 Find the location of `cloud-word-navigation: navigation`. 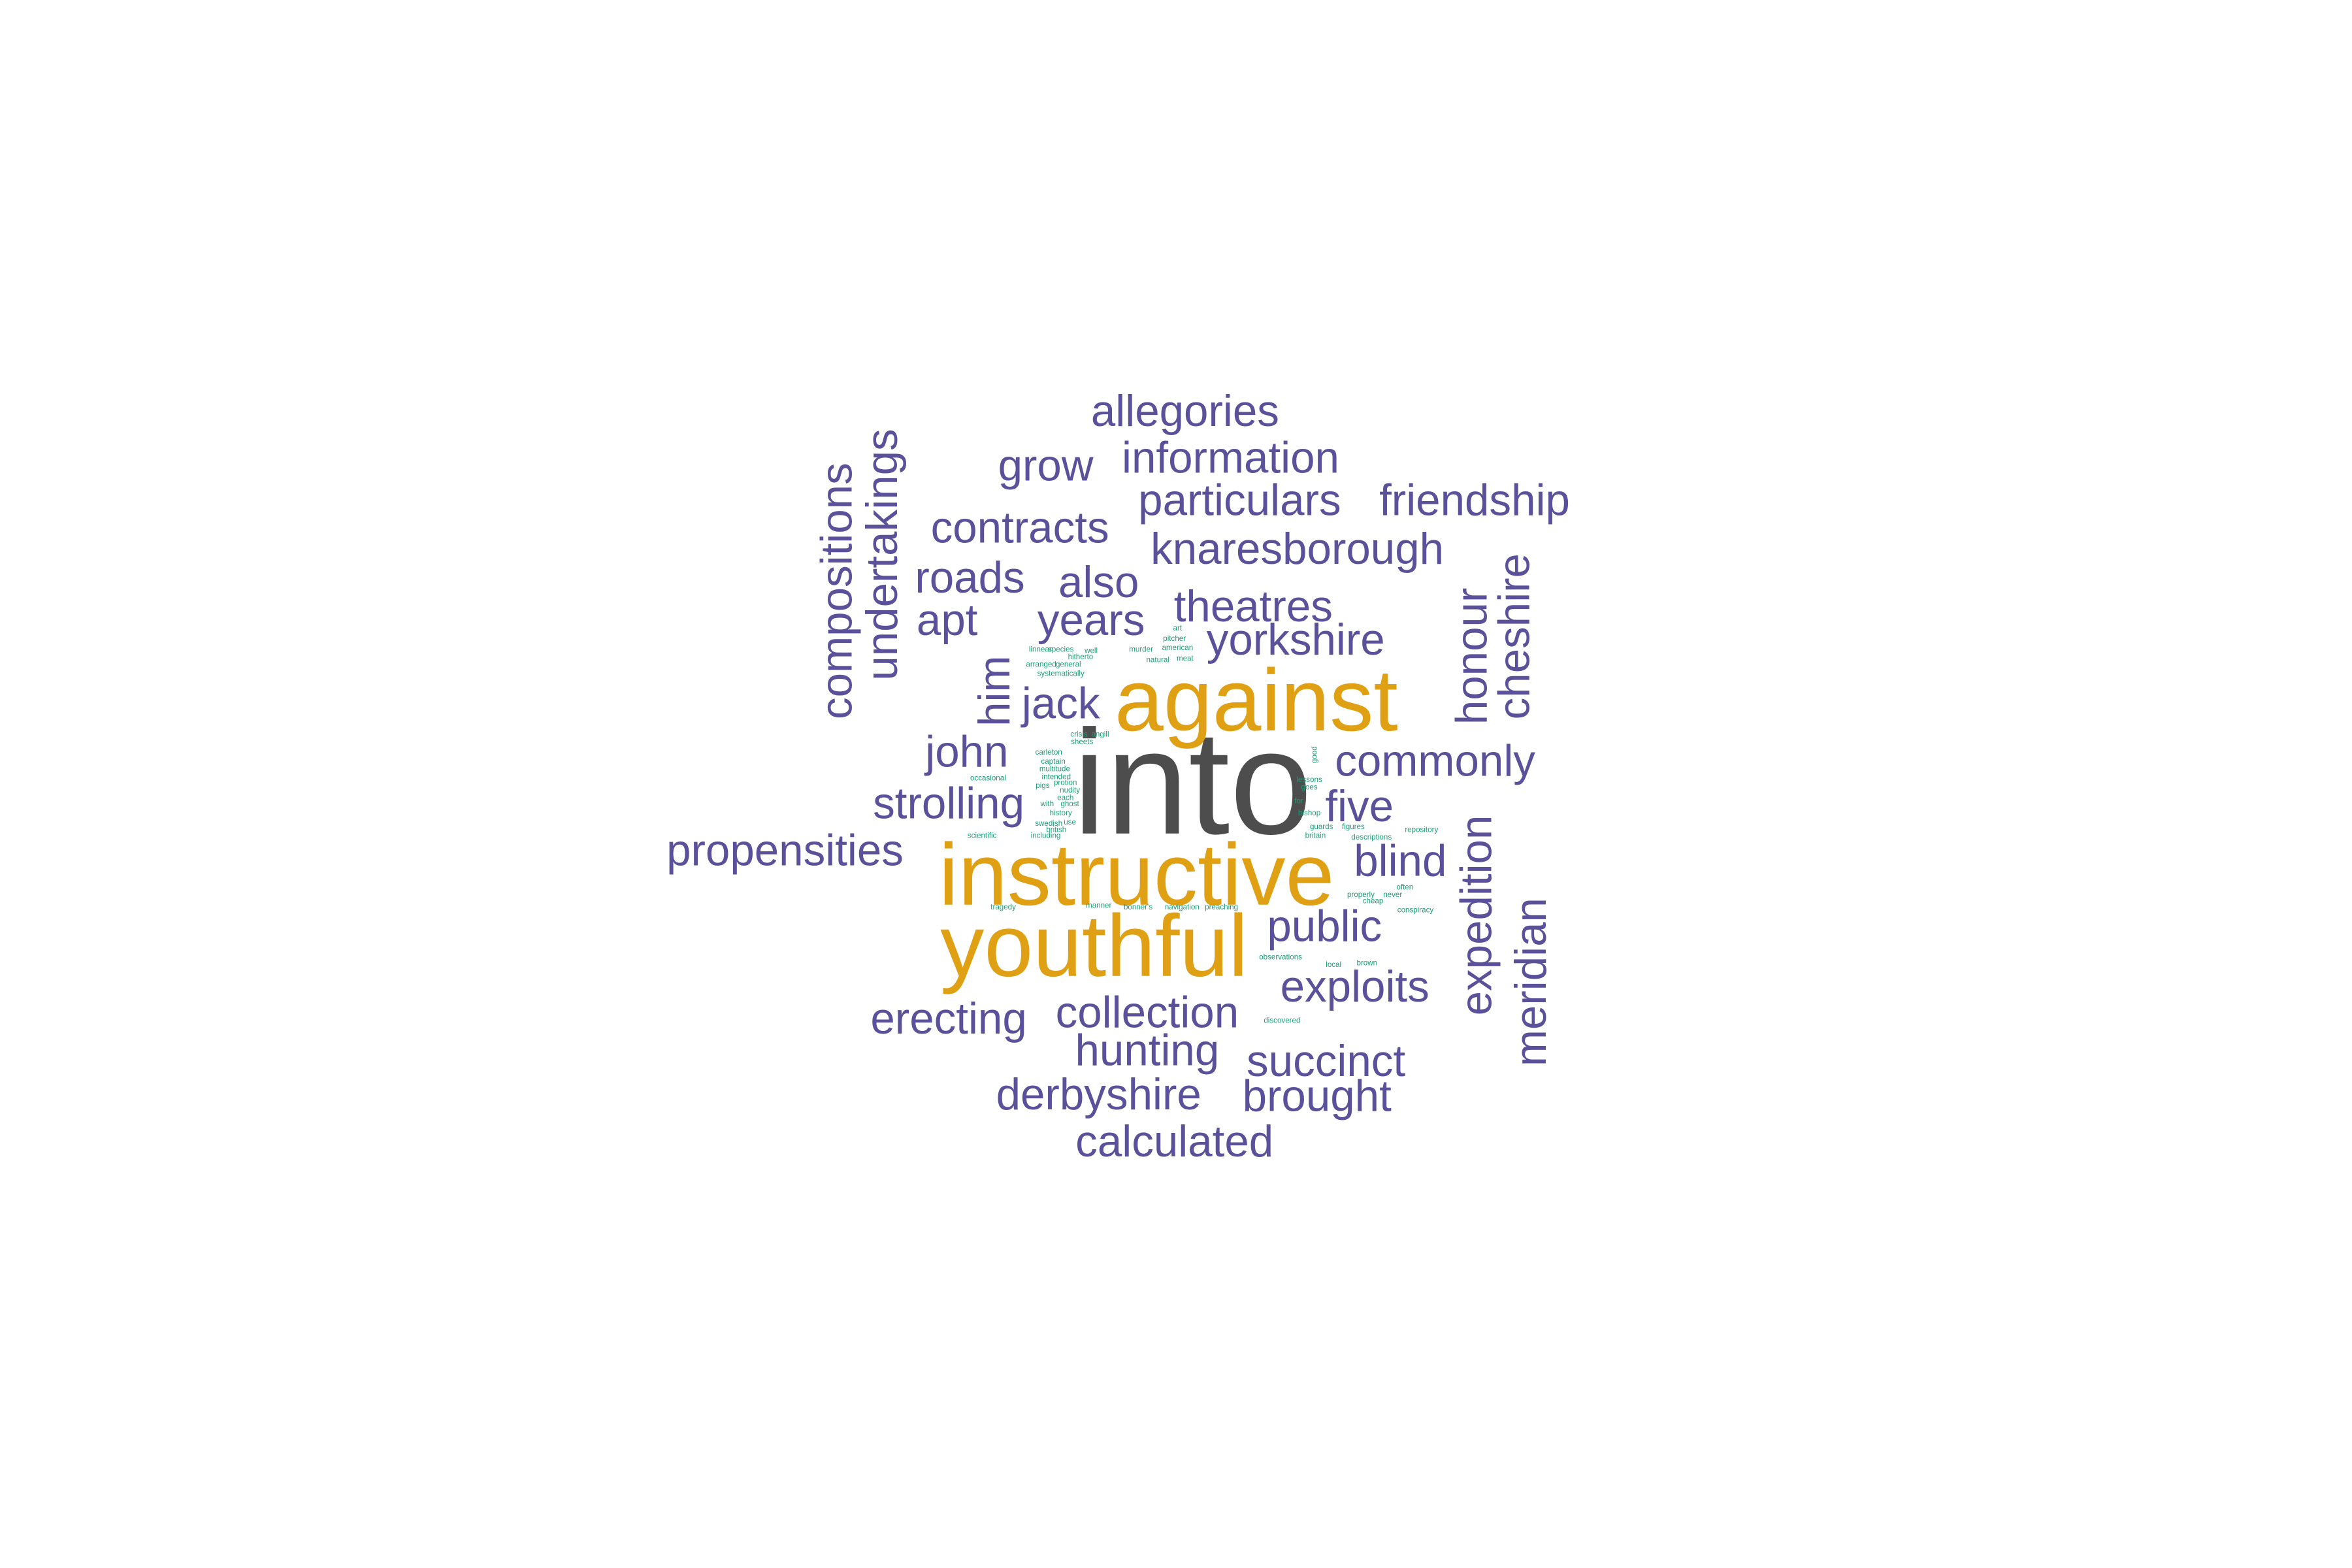

cloud-word-navigation: navigation is located at coordinates (1182, 907).